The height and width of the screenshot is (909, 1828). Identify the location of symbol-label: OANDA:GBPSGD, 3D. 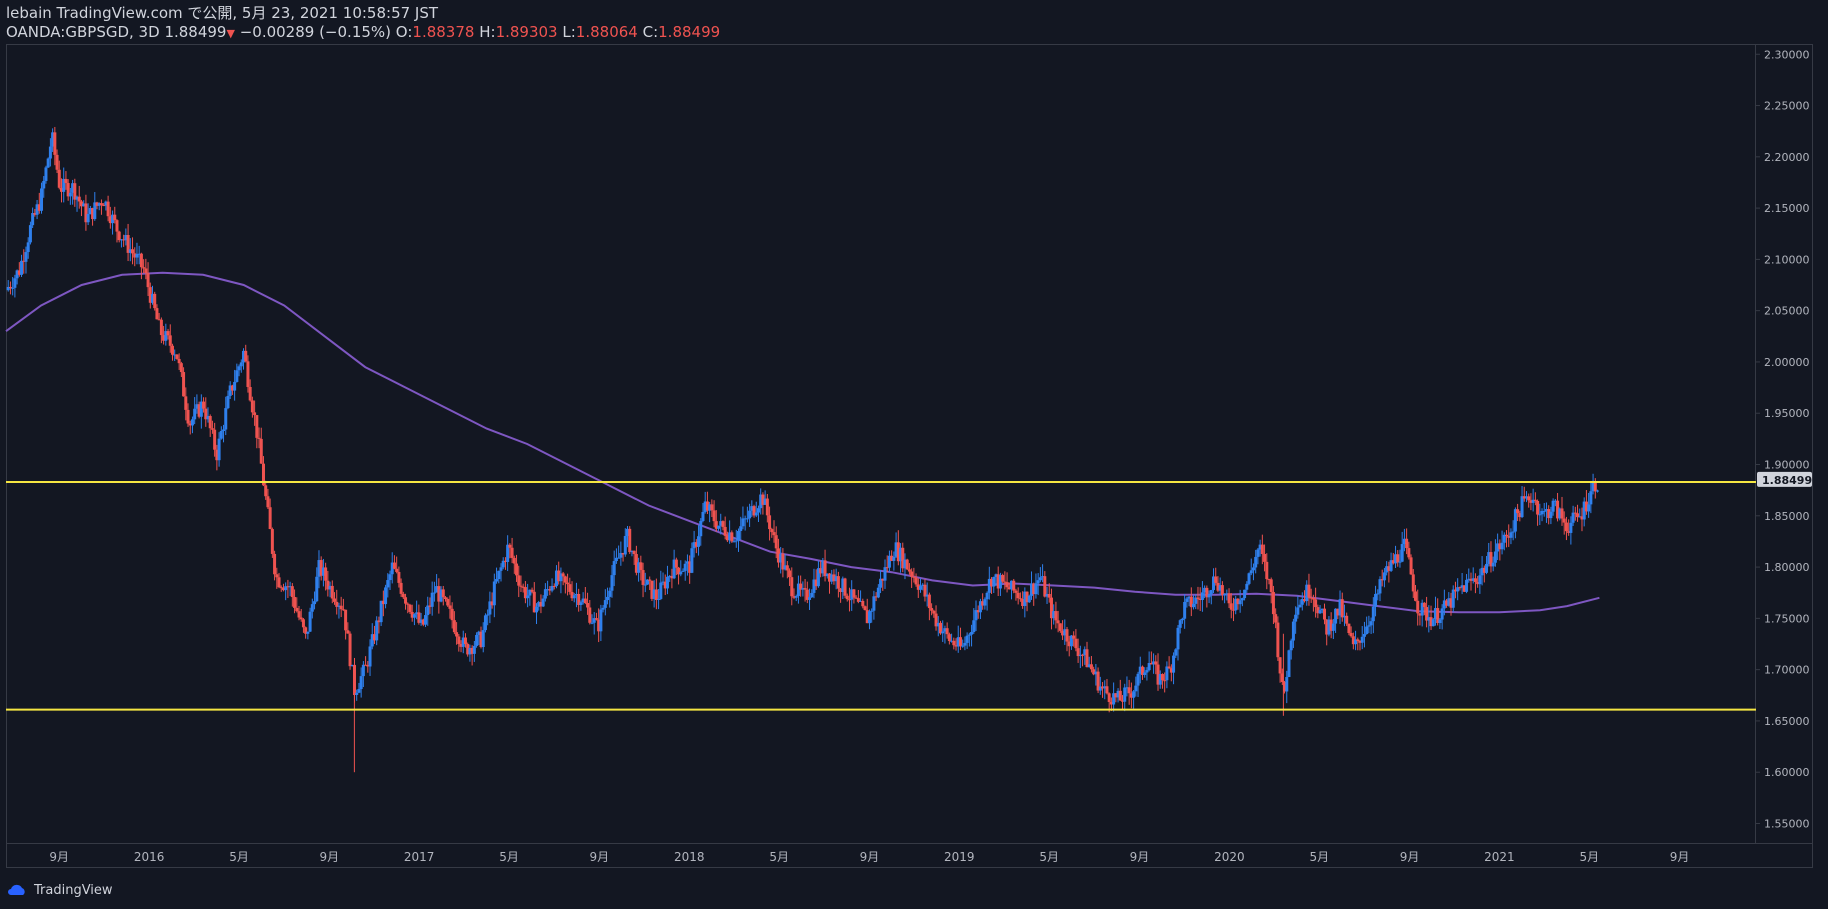
(83, 32).